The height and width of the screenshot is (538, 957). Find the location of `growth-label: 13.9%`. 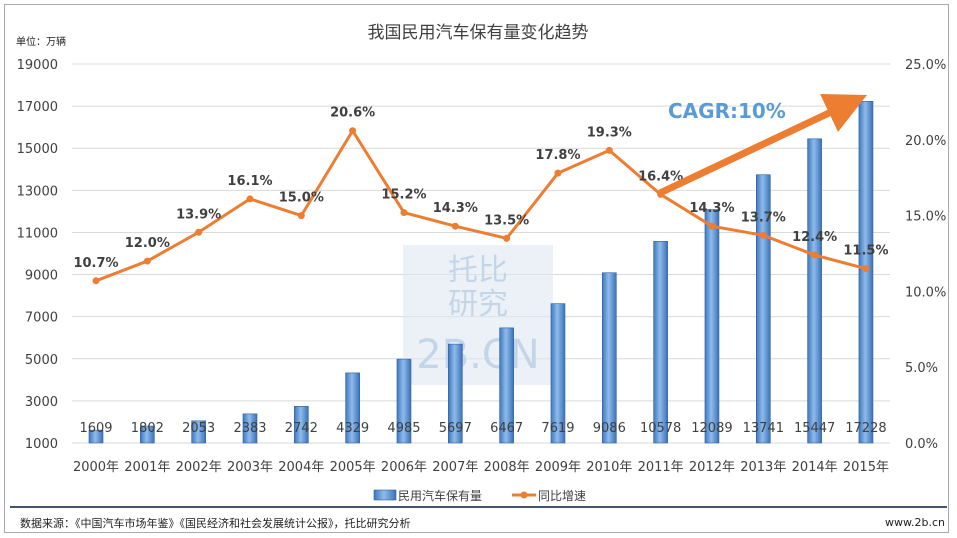

growth-label: 13.9% is located at coordinates (198, 214).